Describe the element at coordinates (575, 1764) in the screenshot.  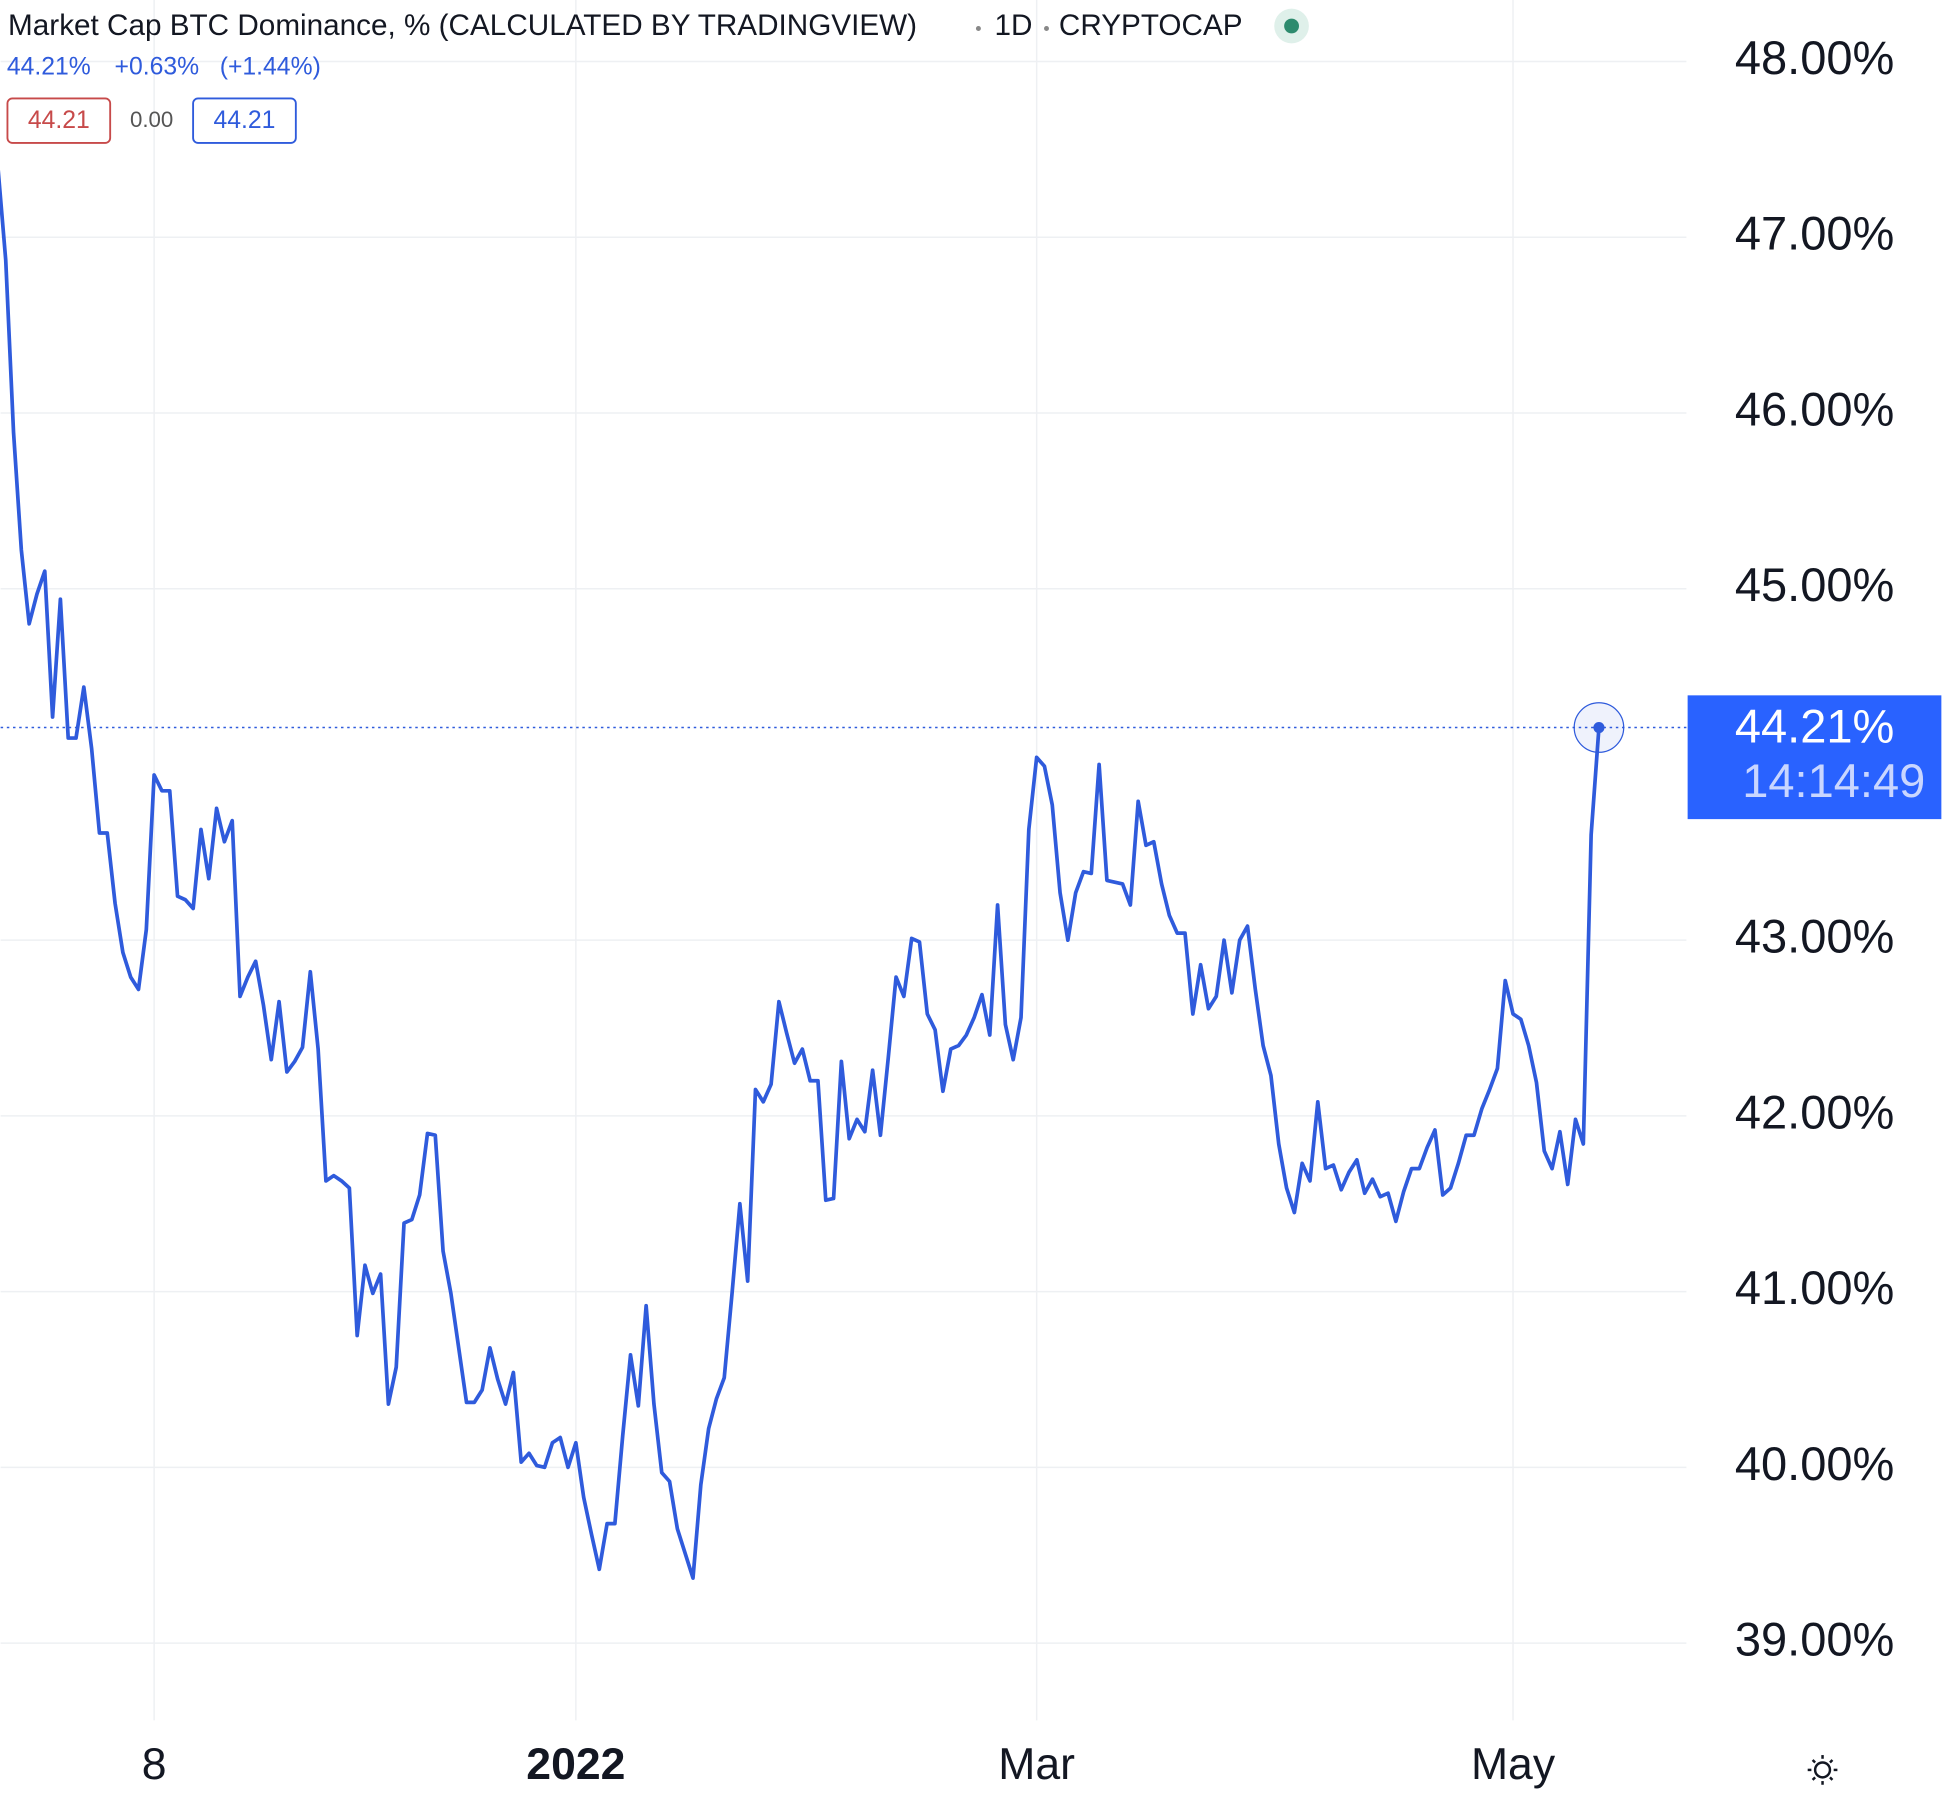
I see `x-tick-label: 2022` at that location.